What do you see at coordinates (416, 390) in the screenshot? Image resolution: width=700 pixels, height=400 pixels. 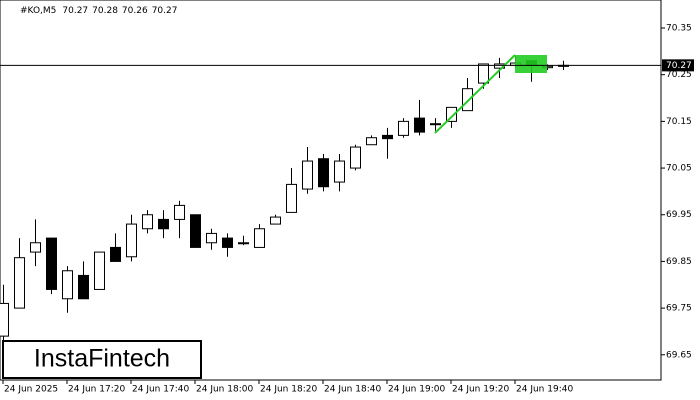 I see `x-tick-label: 24 Jun 19:00` at bounding box center [416, 390].